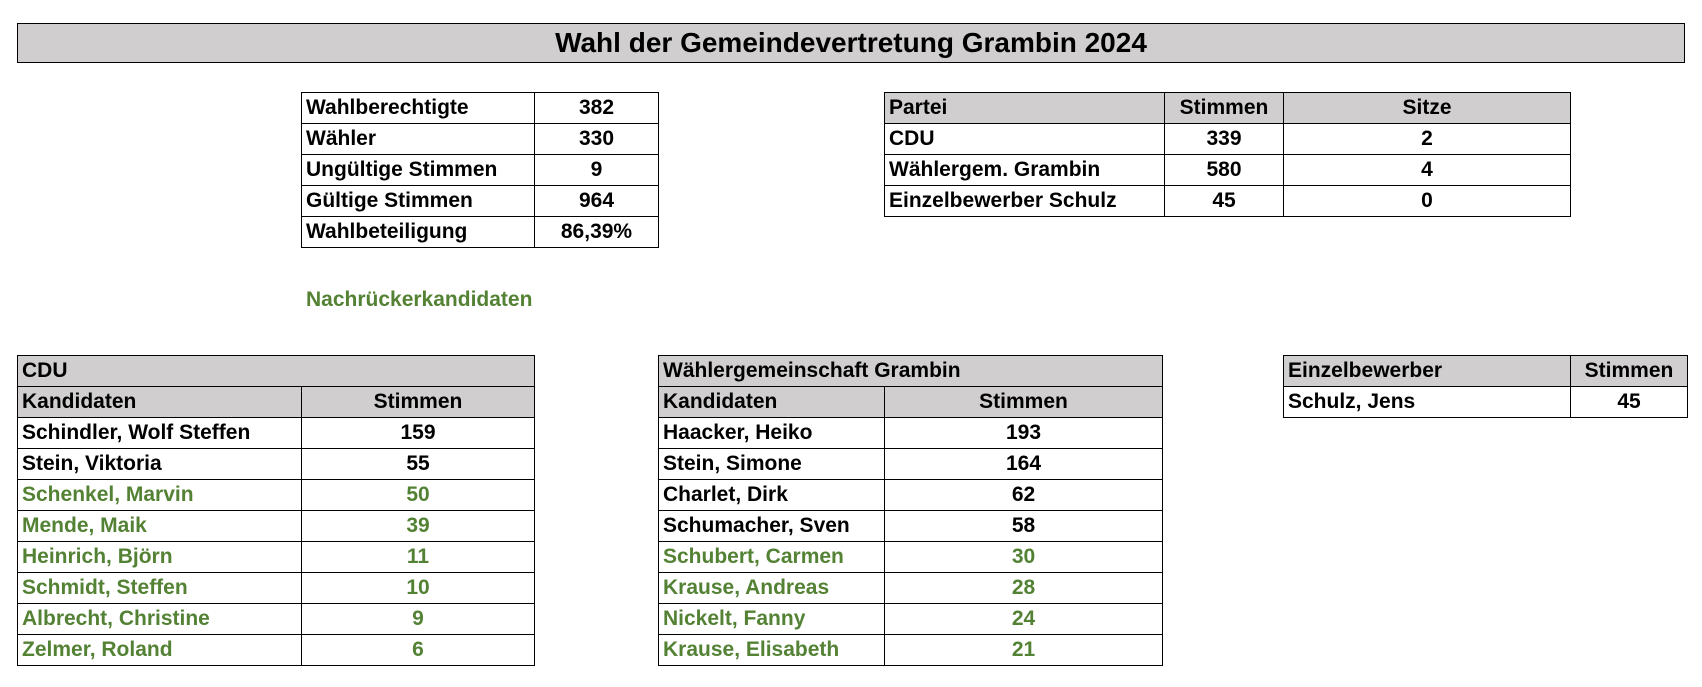  I want to click on candidate-votes: 9, so click(418, 619).